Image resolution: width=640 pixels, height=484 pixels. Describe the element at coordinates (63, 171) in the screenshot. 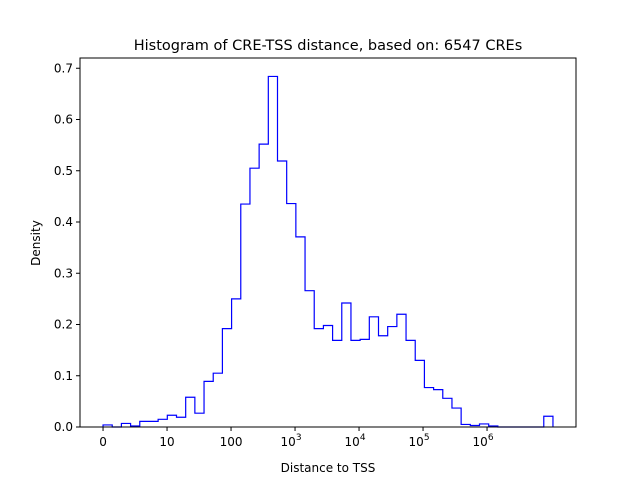

I see `y-tick-label: 0.5` at that location.